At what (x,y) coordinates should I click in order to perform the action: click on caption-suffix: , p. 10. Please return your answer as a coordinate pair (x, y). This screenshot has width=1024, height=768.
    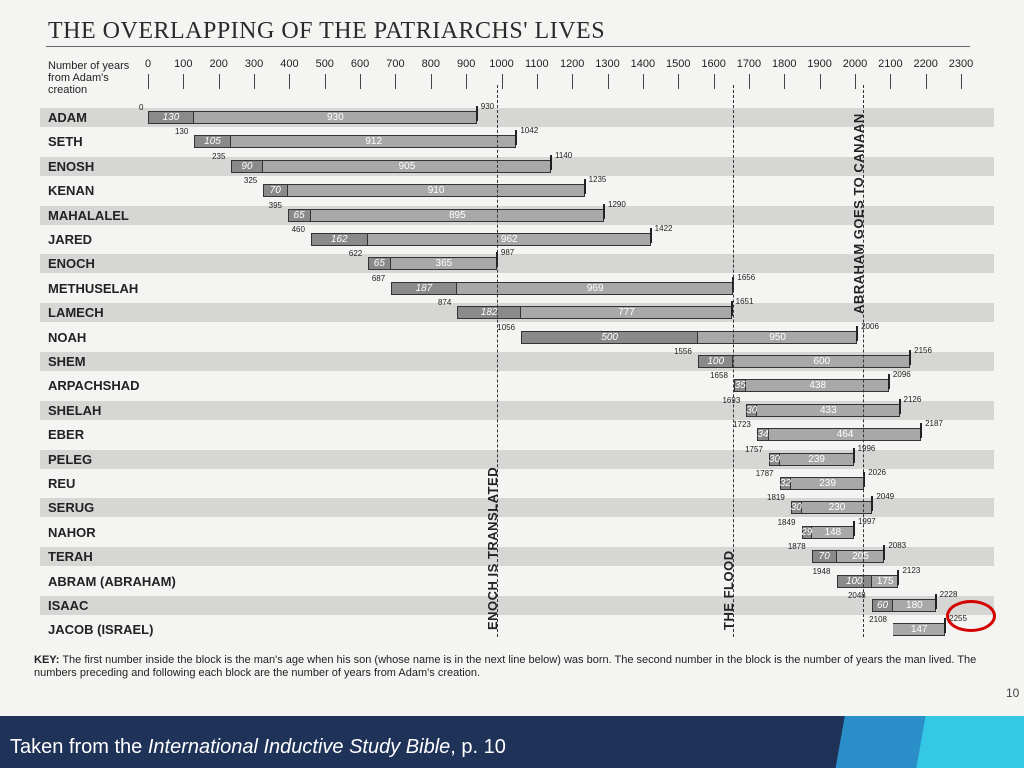
    Looking at the image, I should click on (478, 747).